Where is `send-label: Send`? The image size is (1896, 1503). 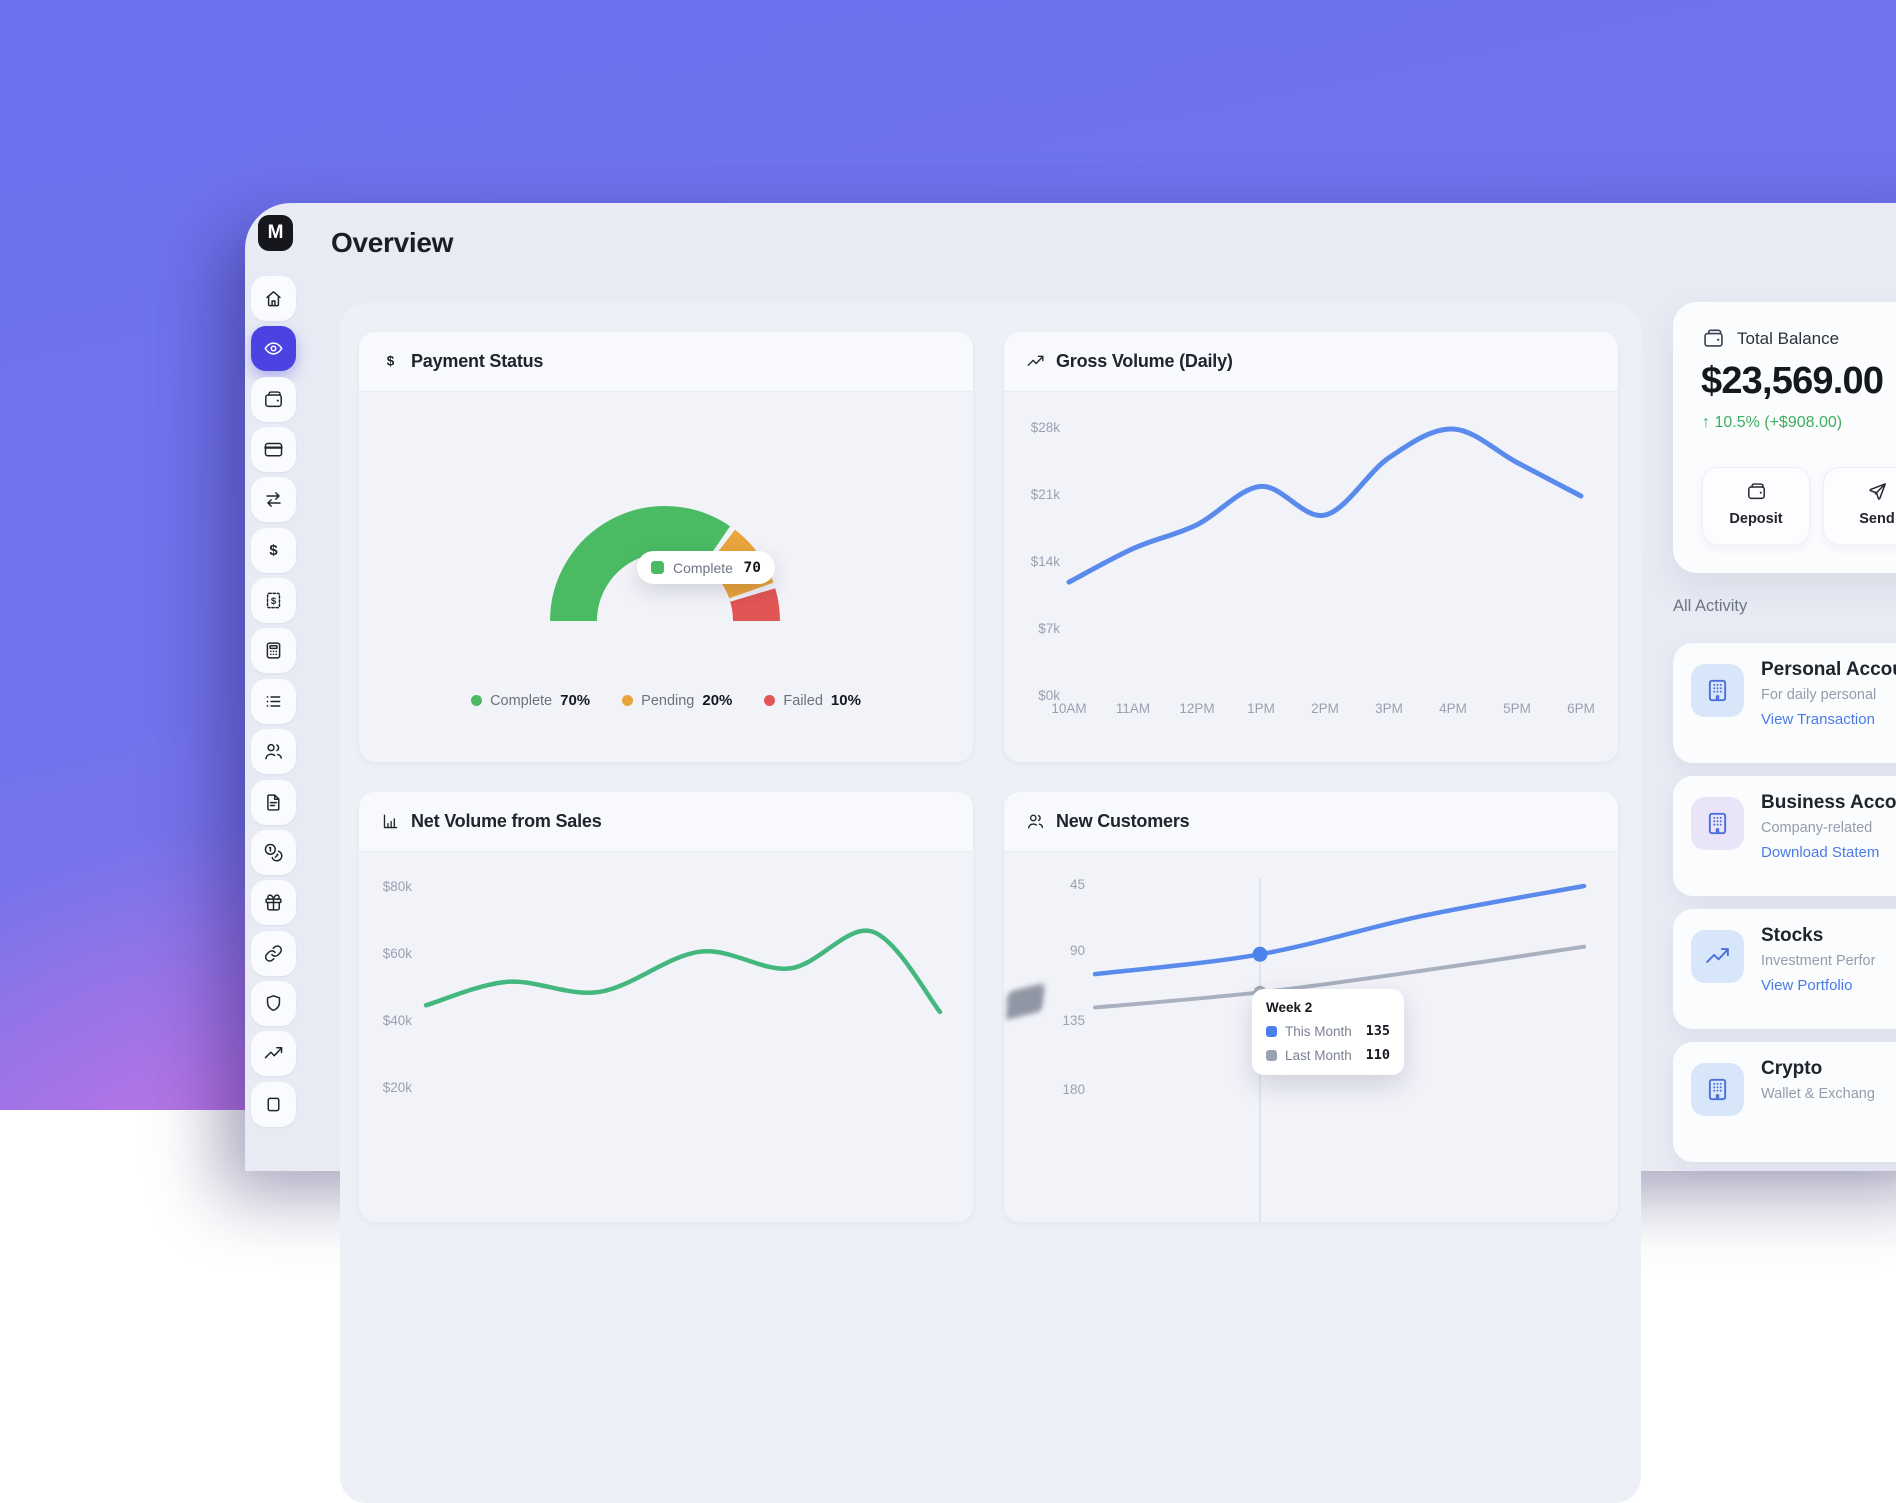
send-label: Send is located at coordinates (1860, 519).